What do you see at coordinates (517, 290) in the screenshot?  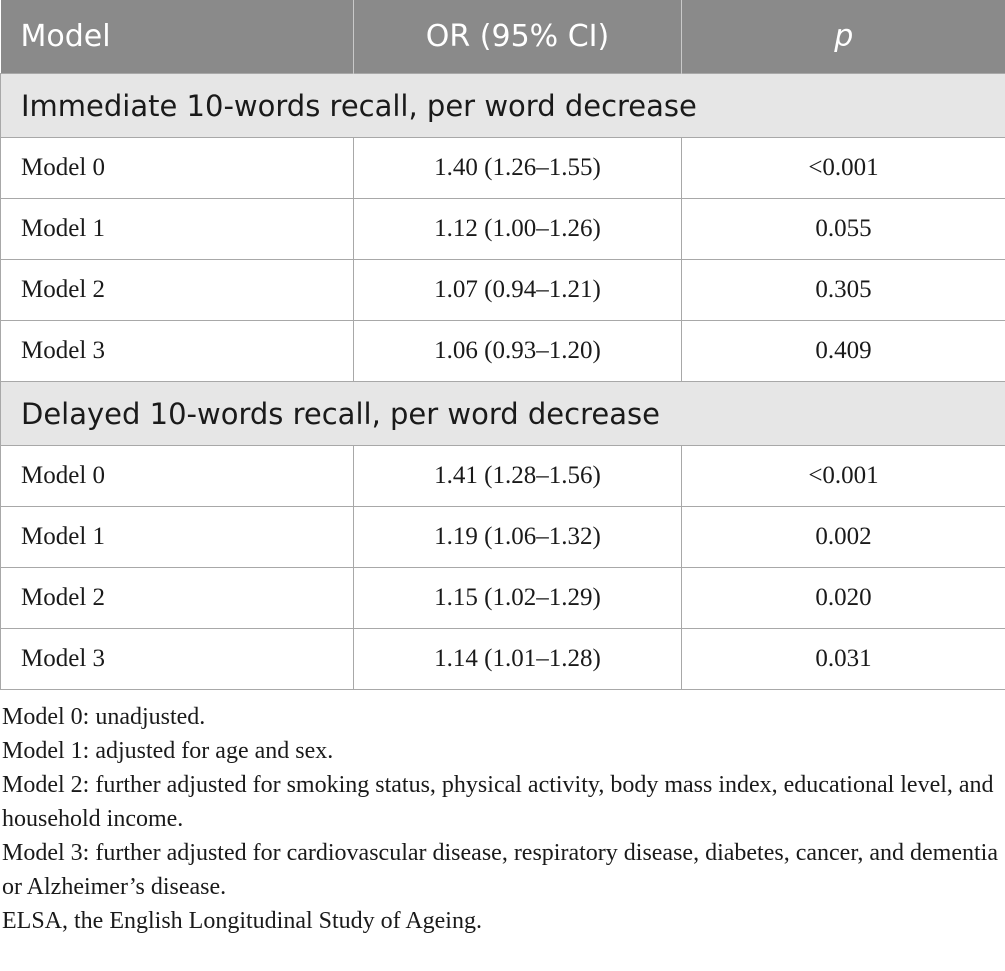 I see `or-cell: 1.07 (0.94–1.21)` at bounding box center [517, 290].